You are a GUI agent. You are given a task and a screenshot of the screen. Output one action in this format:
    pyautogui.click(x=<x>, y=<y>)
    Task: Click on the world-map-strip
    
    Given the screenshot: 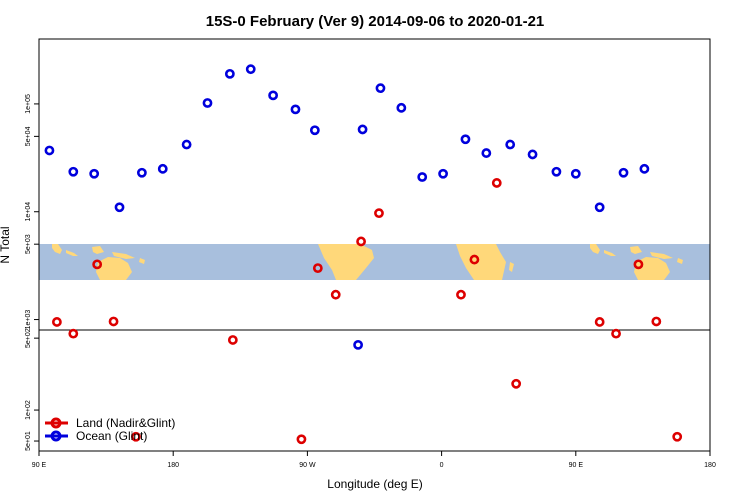 What is the action you would take?
    pyautogui.click(x=374, y=262)
    